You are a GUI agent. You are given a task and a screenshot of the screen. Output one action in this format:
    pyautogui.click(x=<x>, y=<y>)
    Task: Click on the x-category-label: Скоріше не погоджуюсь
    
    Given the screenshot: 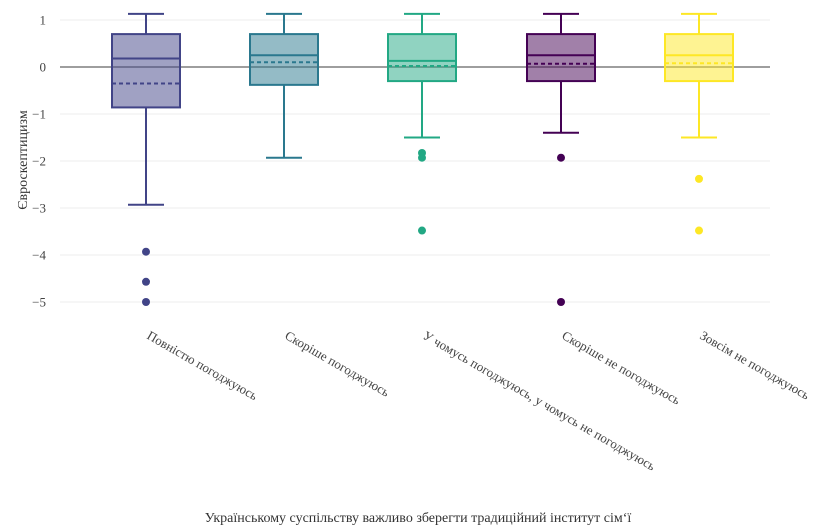 What is the action you would take?
    pyautogui.click(x=622, y=368)
    